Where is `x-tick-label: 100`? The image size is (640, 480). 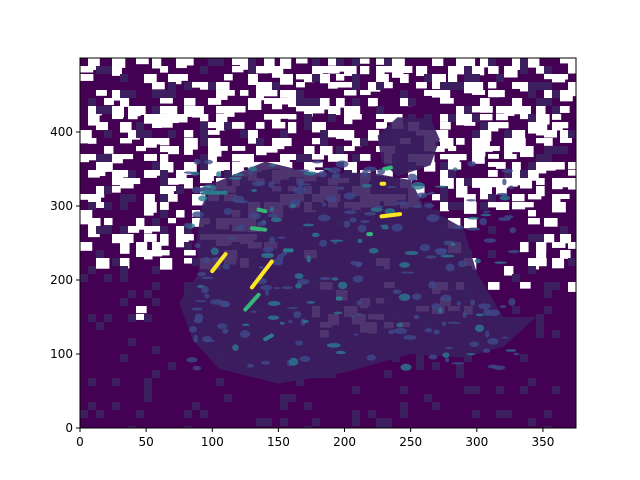 x-tick-label: 100 is located at coordinates (212, 442).